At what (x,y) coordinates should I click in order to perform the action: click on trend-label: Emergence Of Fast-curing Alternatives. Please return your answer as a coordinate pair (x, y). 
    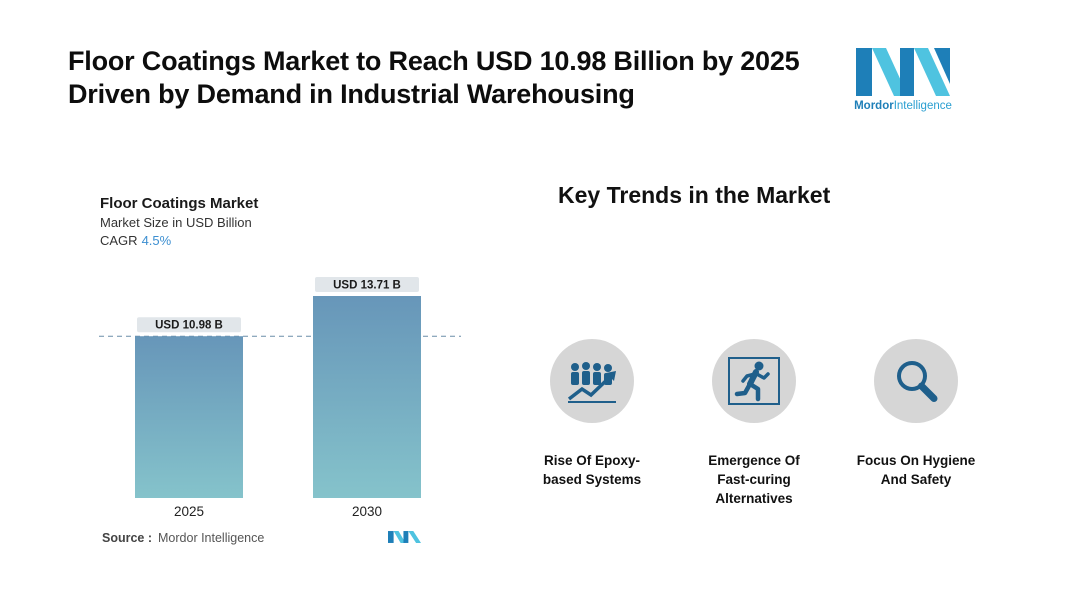
    Looking at the image, I should click on (754, 479).